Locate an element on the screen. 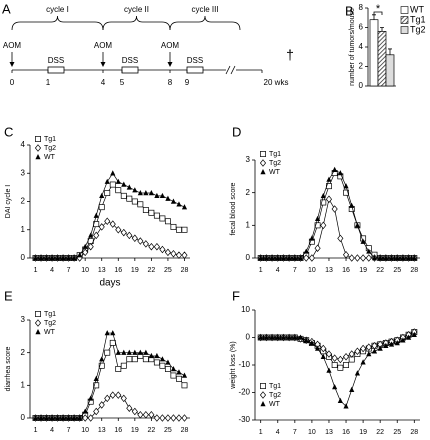 This screenshot has height=440, width=430. y-tick-label: 1 is located at coordinates (23, 229).